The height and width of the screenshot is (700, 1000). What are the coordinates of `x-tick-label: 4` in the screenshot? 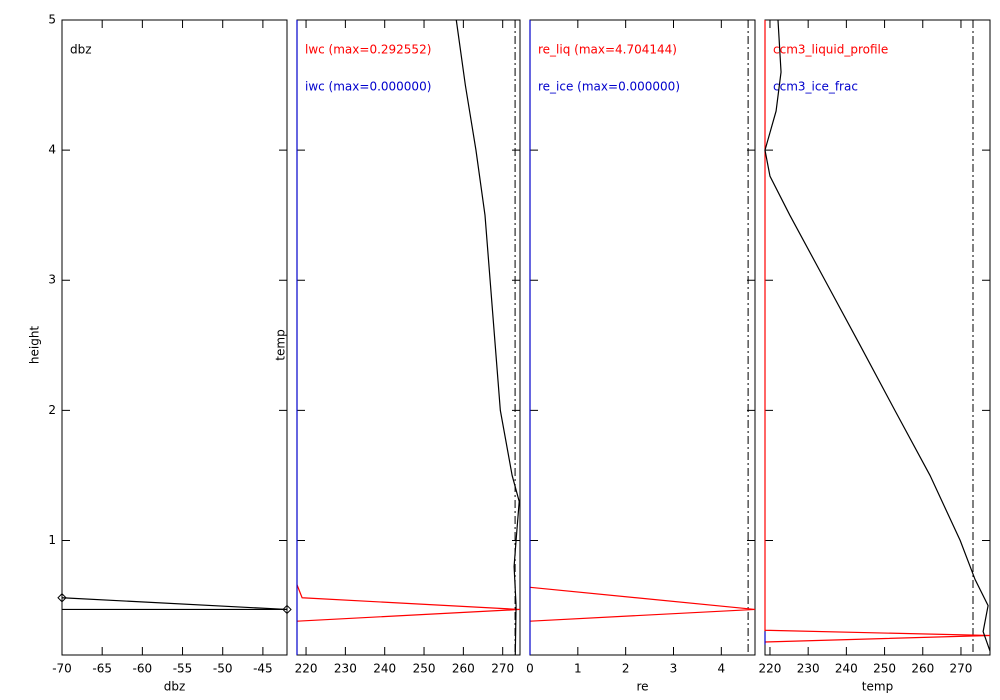 It's located at (722, 669).